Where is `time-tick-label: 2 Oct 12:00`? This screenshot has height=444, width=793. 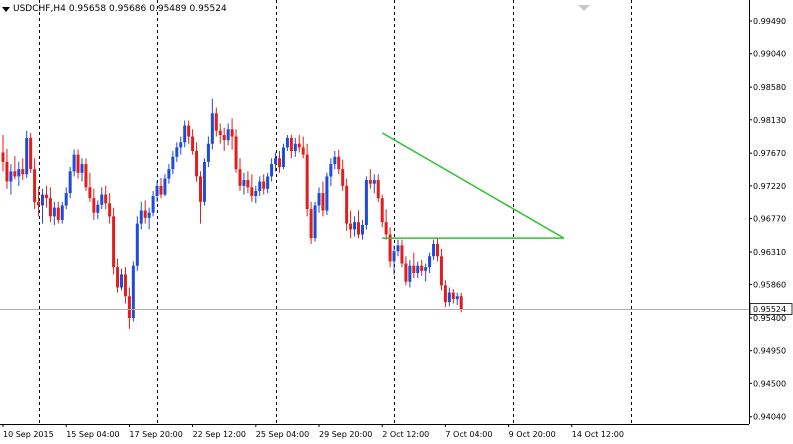
time-tick-label: 2 Oct 12:00 is located at coordinates (405, 434).